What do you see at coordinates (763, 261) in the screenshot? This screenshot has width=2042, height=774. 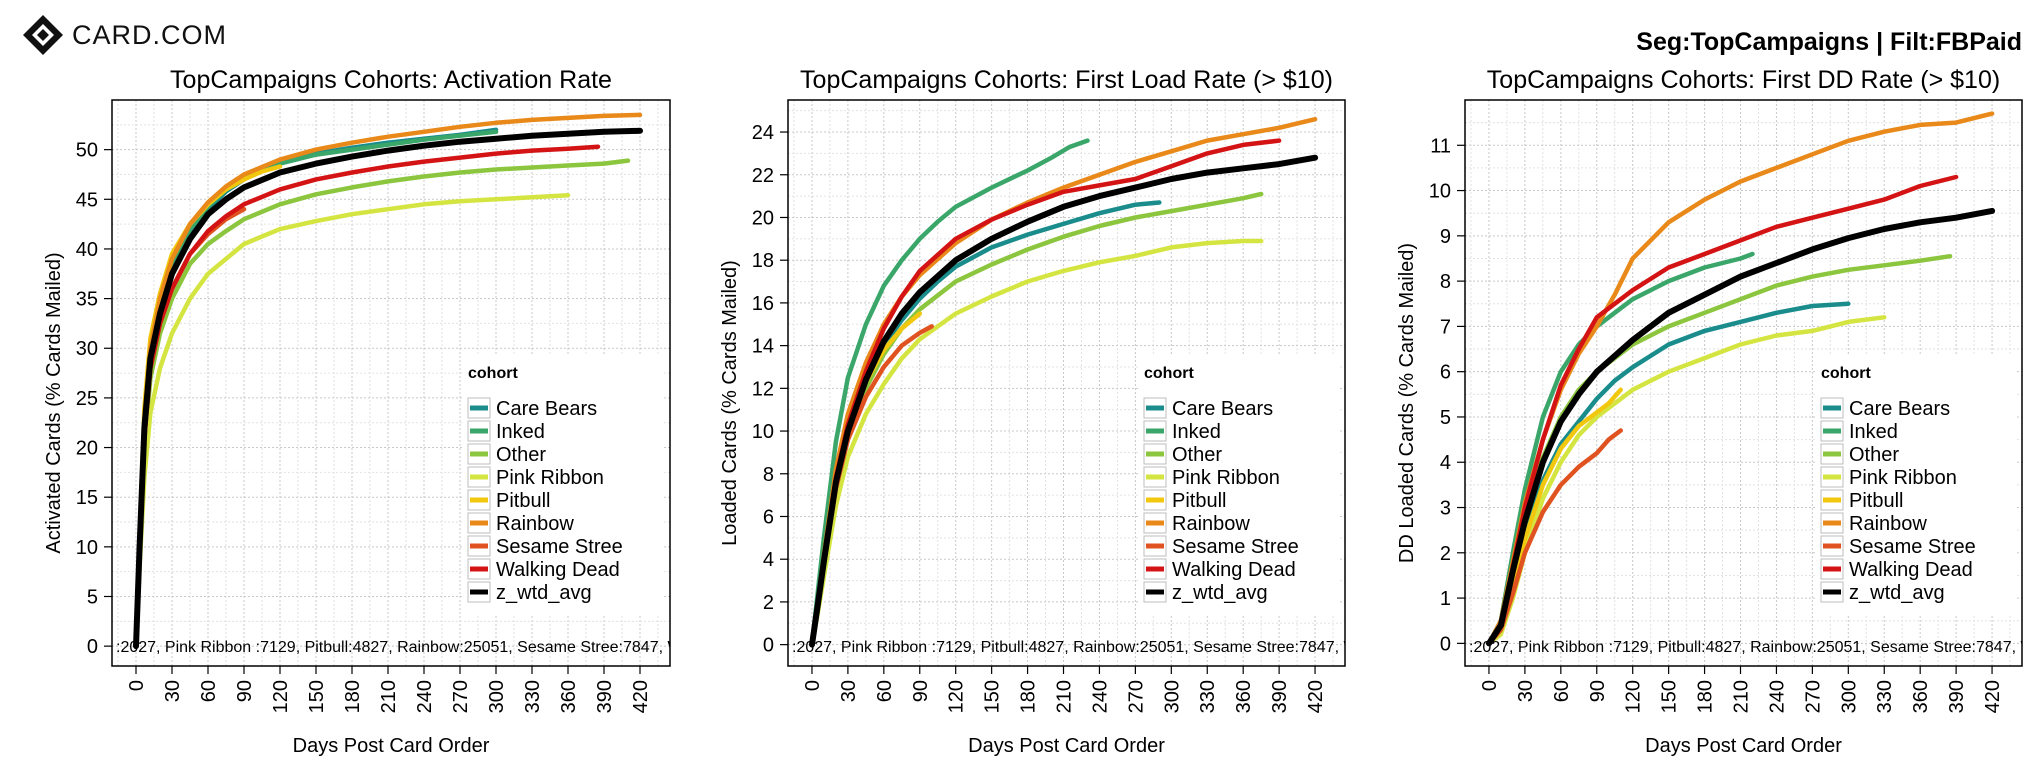 I see `y-tick-label: 18` at bounding box center [763, 261].